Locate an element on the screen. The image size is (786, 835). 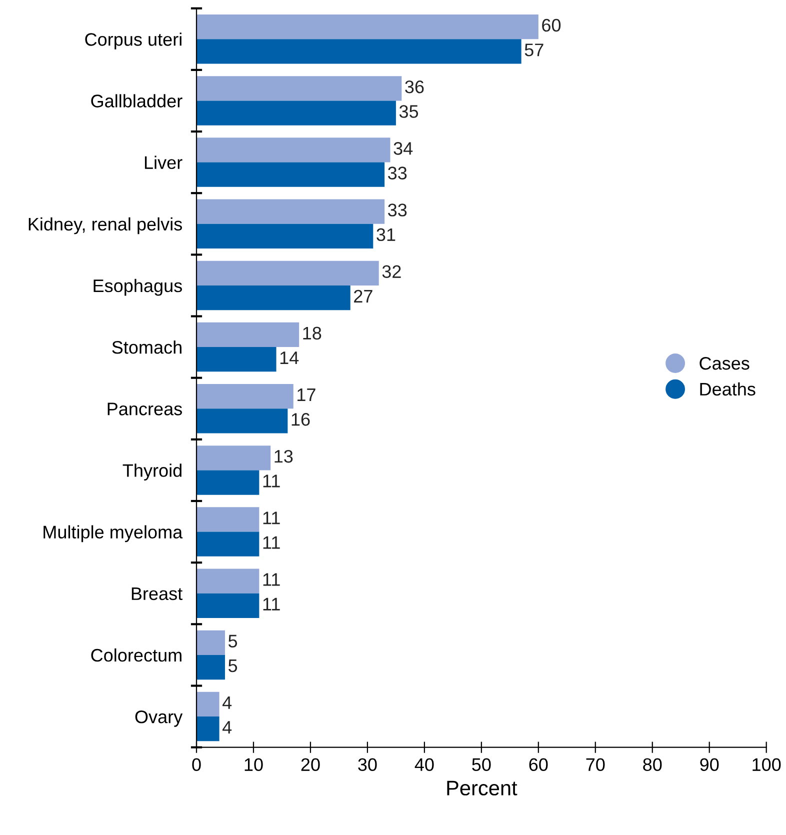
y-tick-label: Esophagus is located at coordinates (138, 287).